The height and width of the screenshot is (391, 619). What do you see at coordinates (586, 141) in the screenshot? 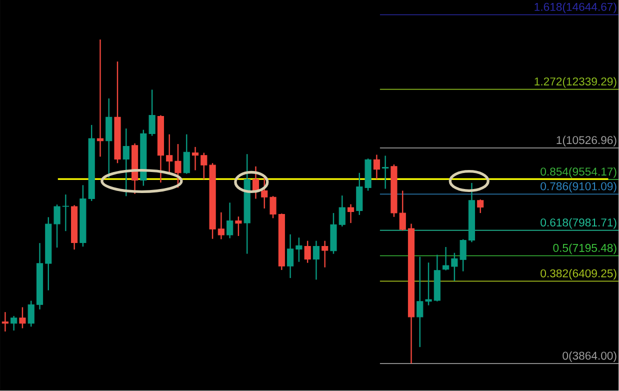
I see `ref-line-label: 1(10526.96)` at bounding box center [586, 141].